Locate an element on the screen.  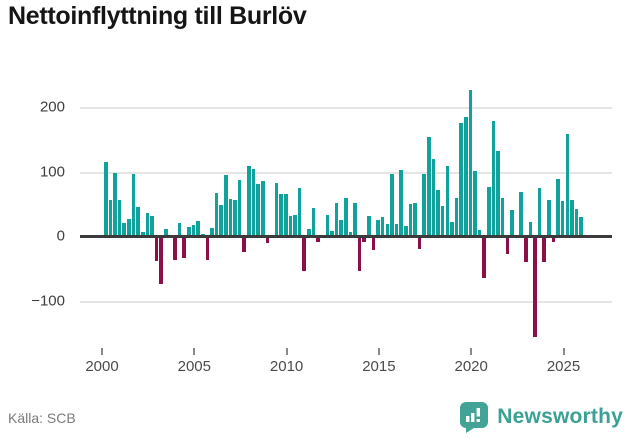
y-tick-label: 100 is located at coordinates (52, 172).